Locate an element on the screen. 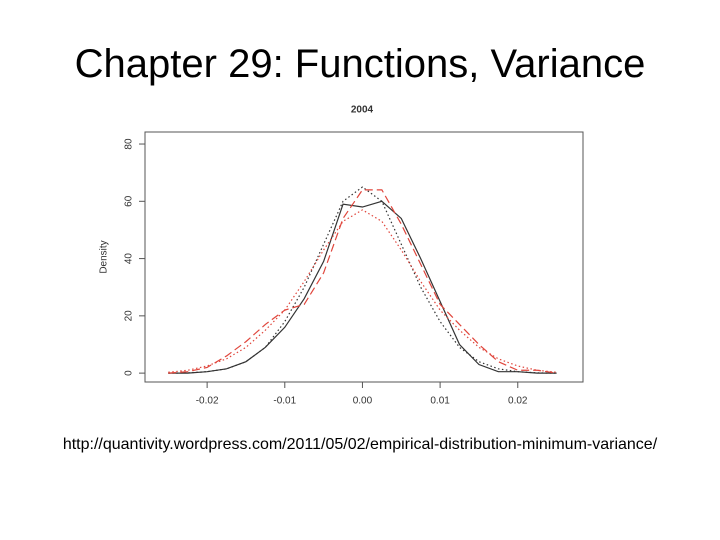 The width and height of the screenshot is (720, 540). y-axis-label: Density is located at coordinates (104, 256).